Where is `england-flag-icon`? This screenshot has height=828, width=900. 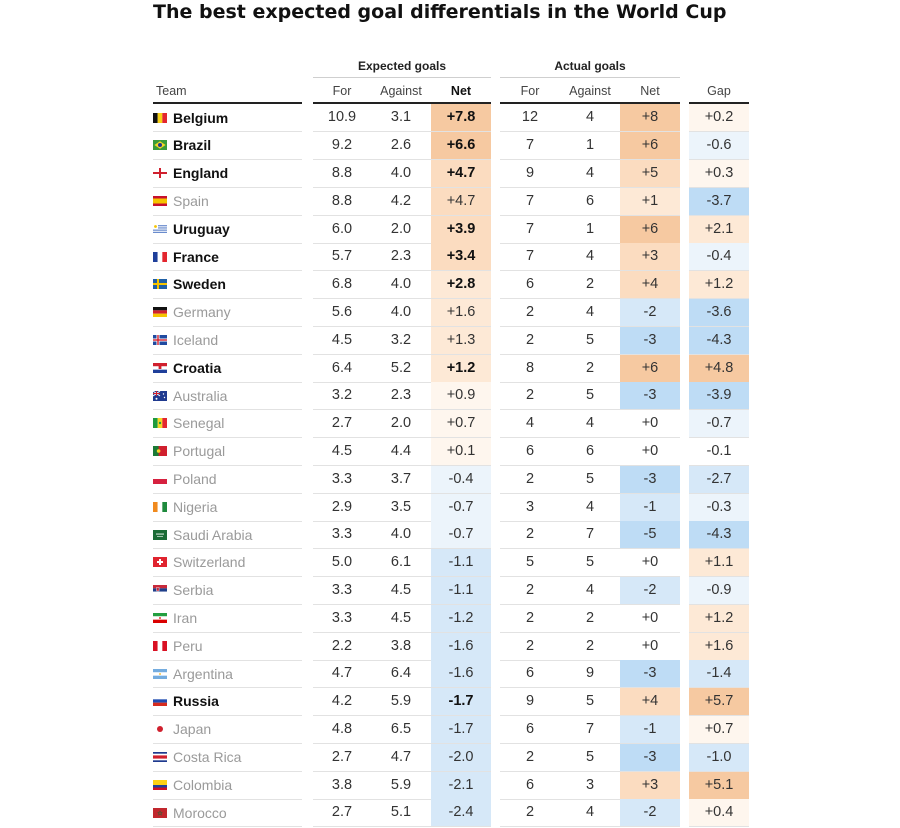 england-flag-icon is located at coordinates (160, 173).